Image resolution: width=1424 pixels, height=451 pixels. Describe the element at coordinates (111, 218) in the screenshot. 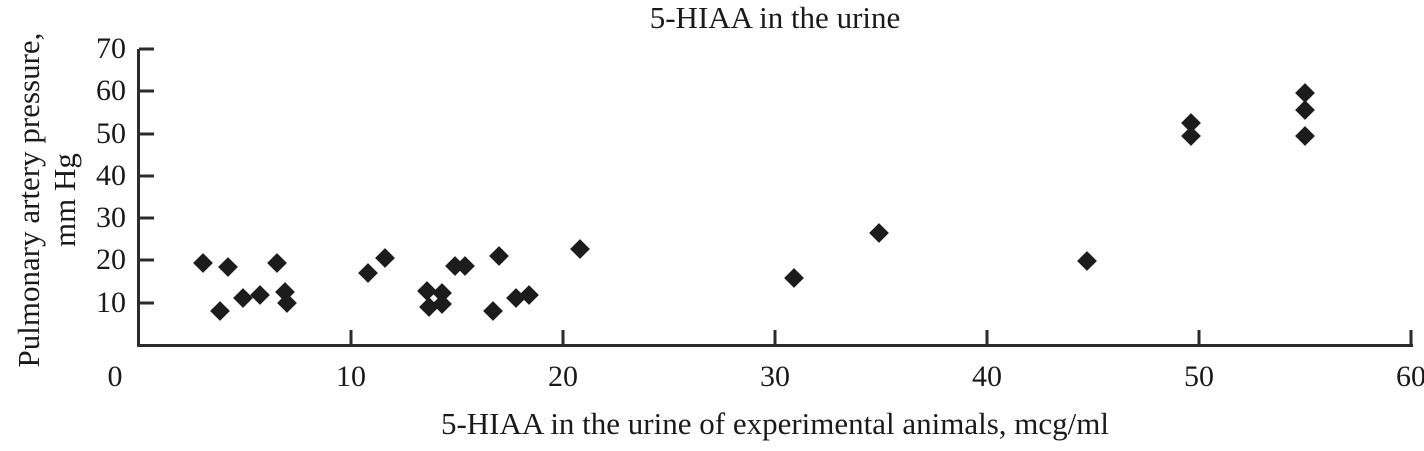

I see `y-tick-label: 30` at that location.